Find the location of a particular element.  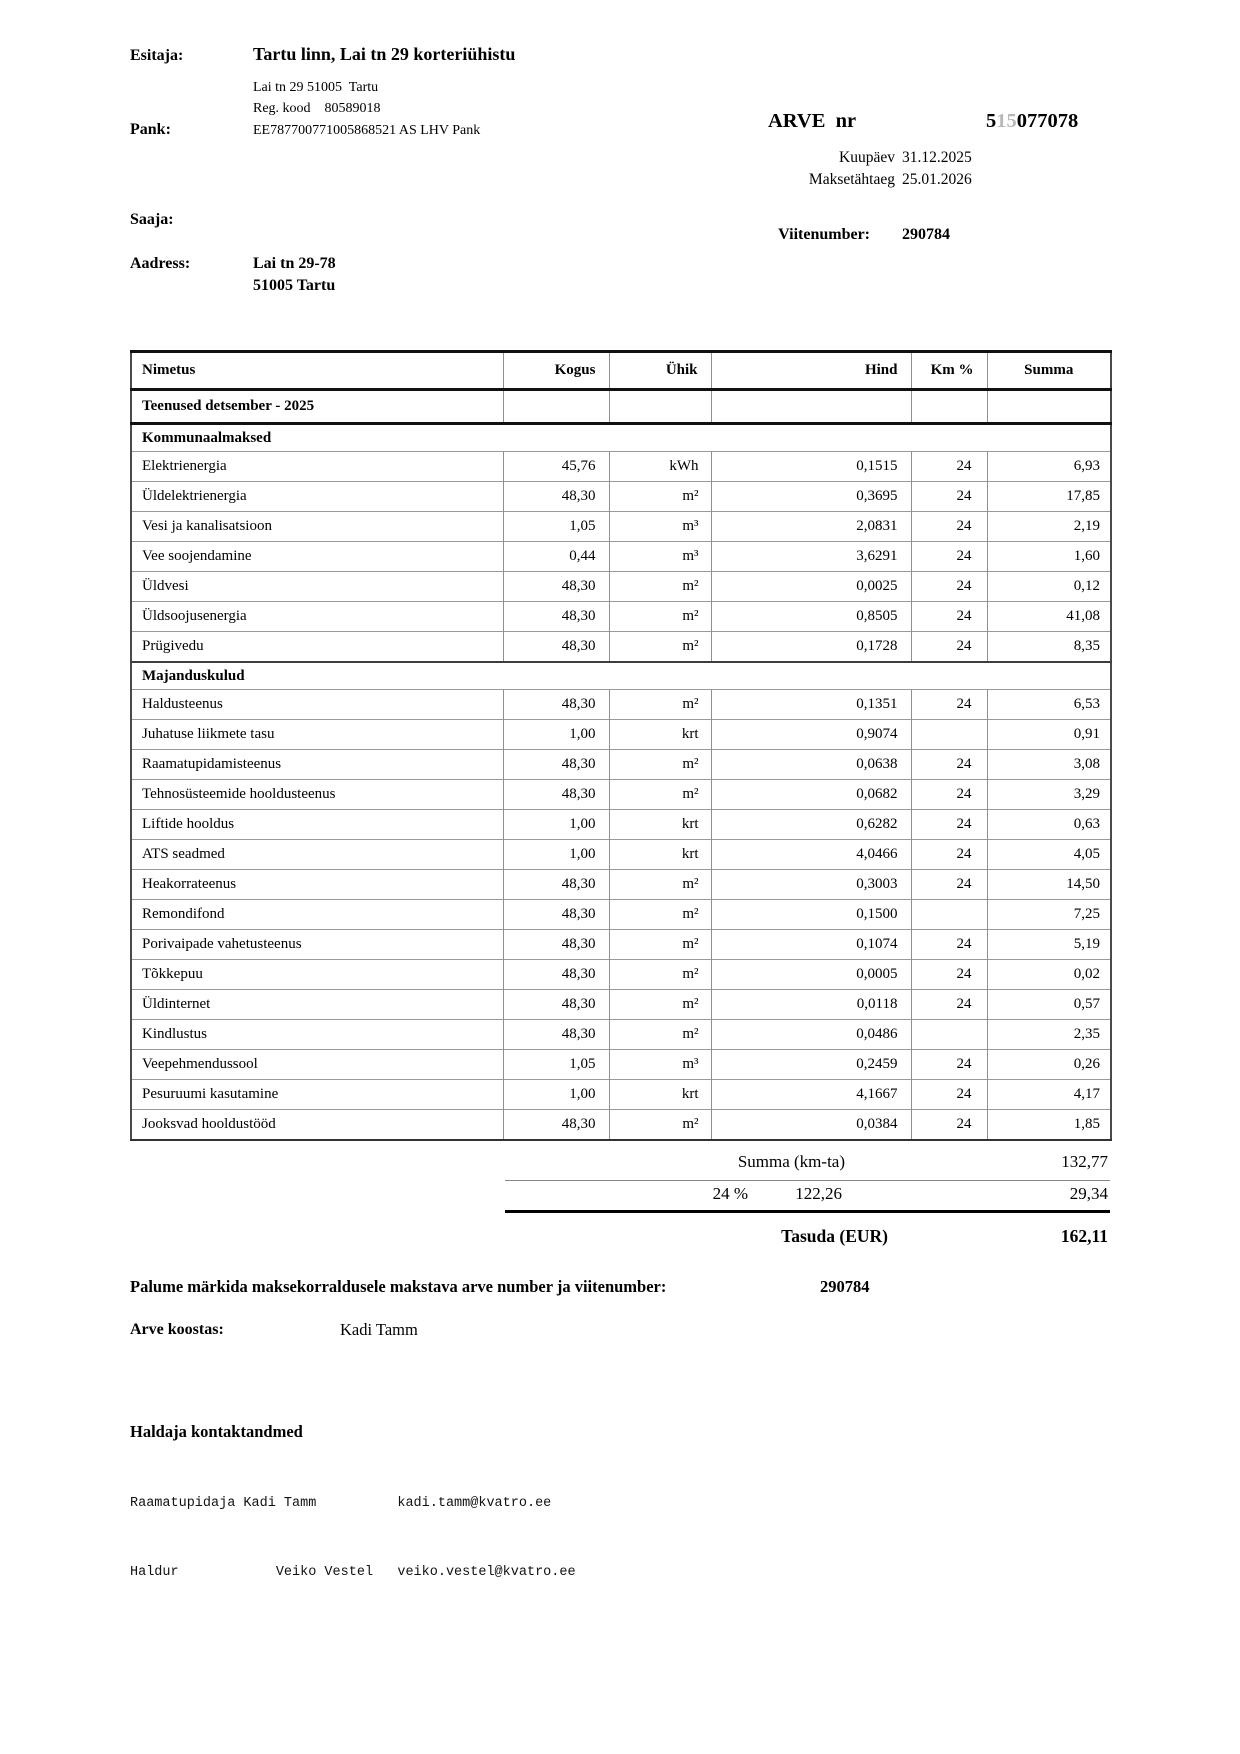

table-cell-kogus: 0,44 is located at coordinates (555, 556).